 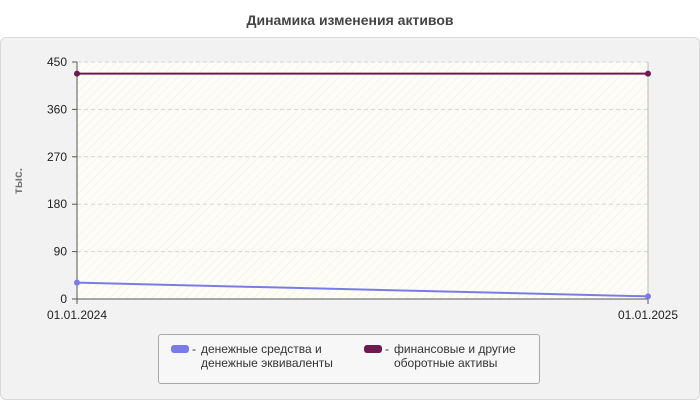 What do you see at coordinates (18, 181) in the screenshot?
I see `y-axis-label: тыс.` at bounding box center [18, 181].